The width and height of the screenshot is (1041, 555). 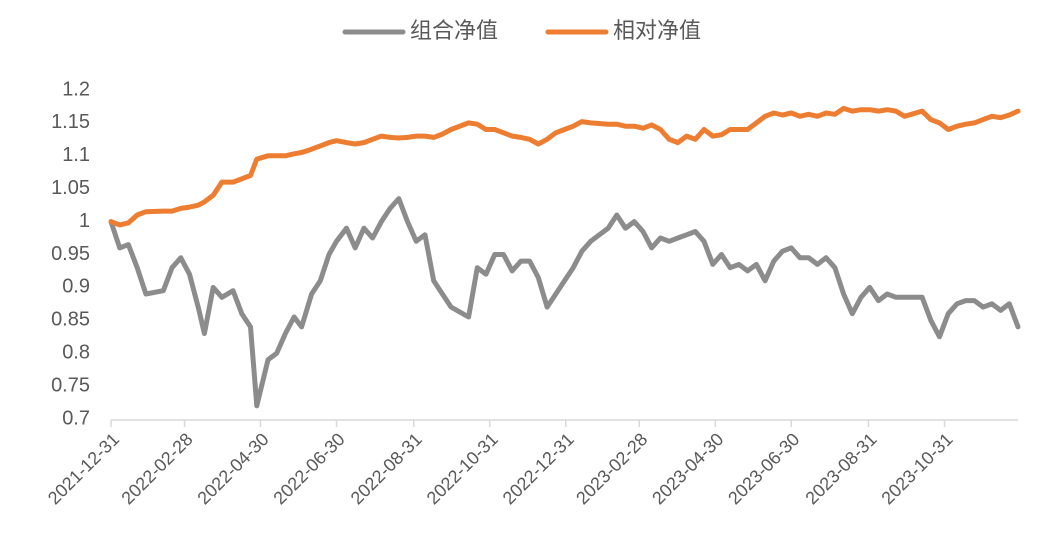 I want to click on x-tick-label: 2023-10-31, so click(x=916, y=468).